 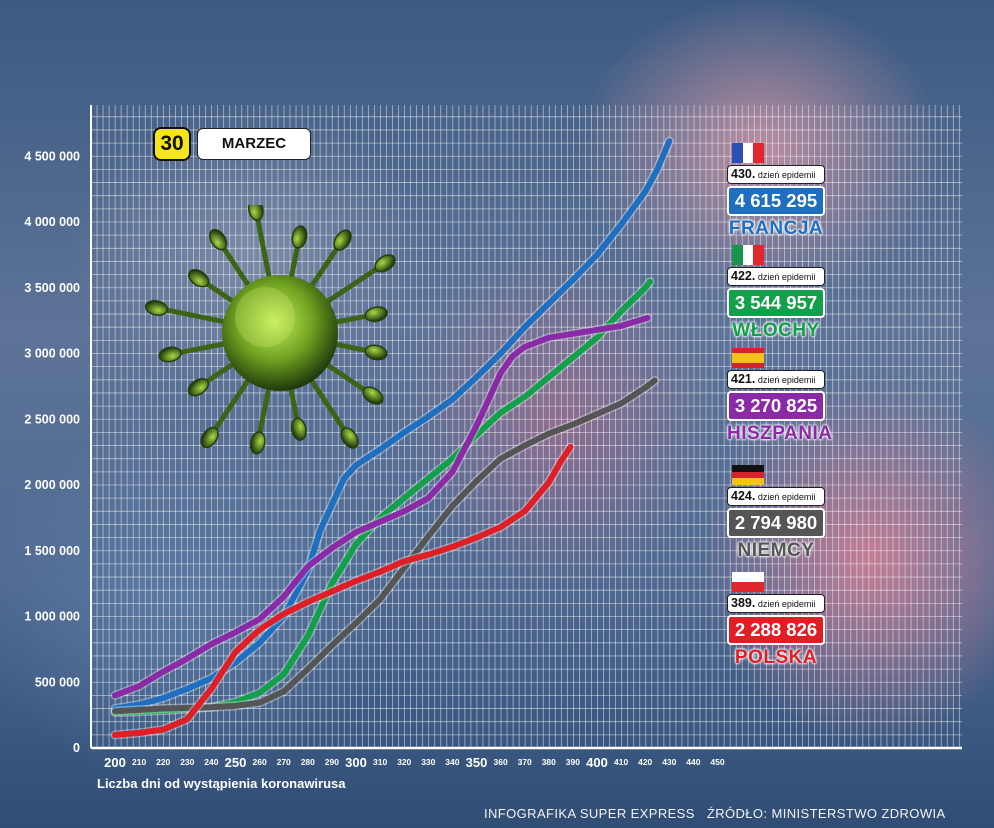 I want to click on country-name: HISZPANIA, so click(x=780, y=433).